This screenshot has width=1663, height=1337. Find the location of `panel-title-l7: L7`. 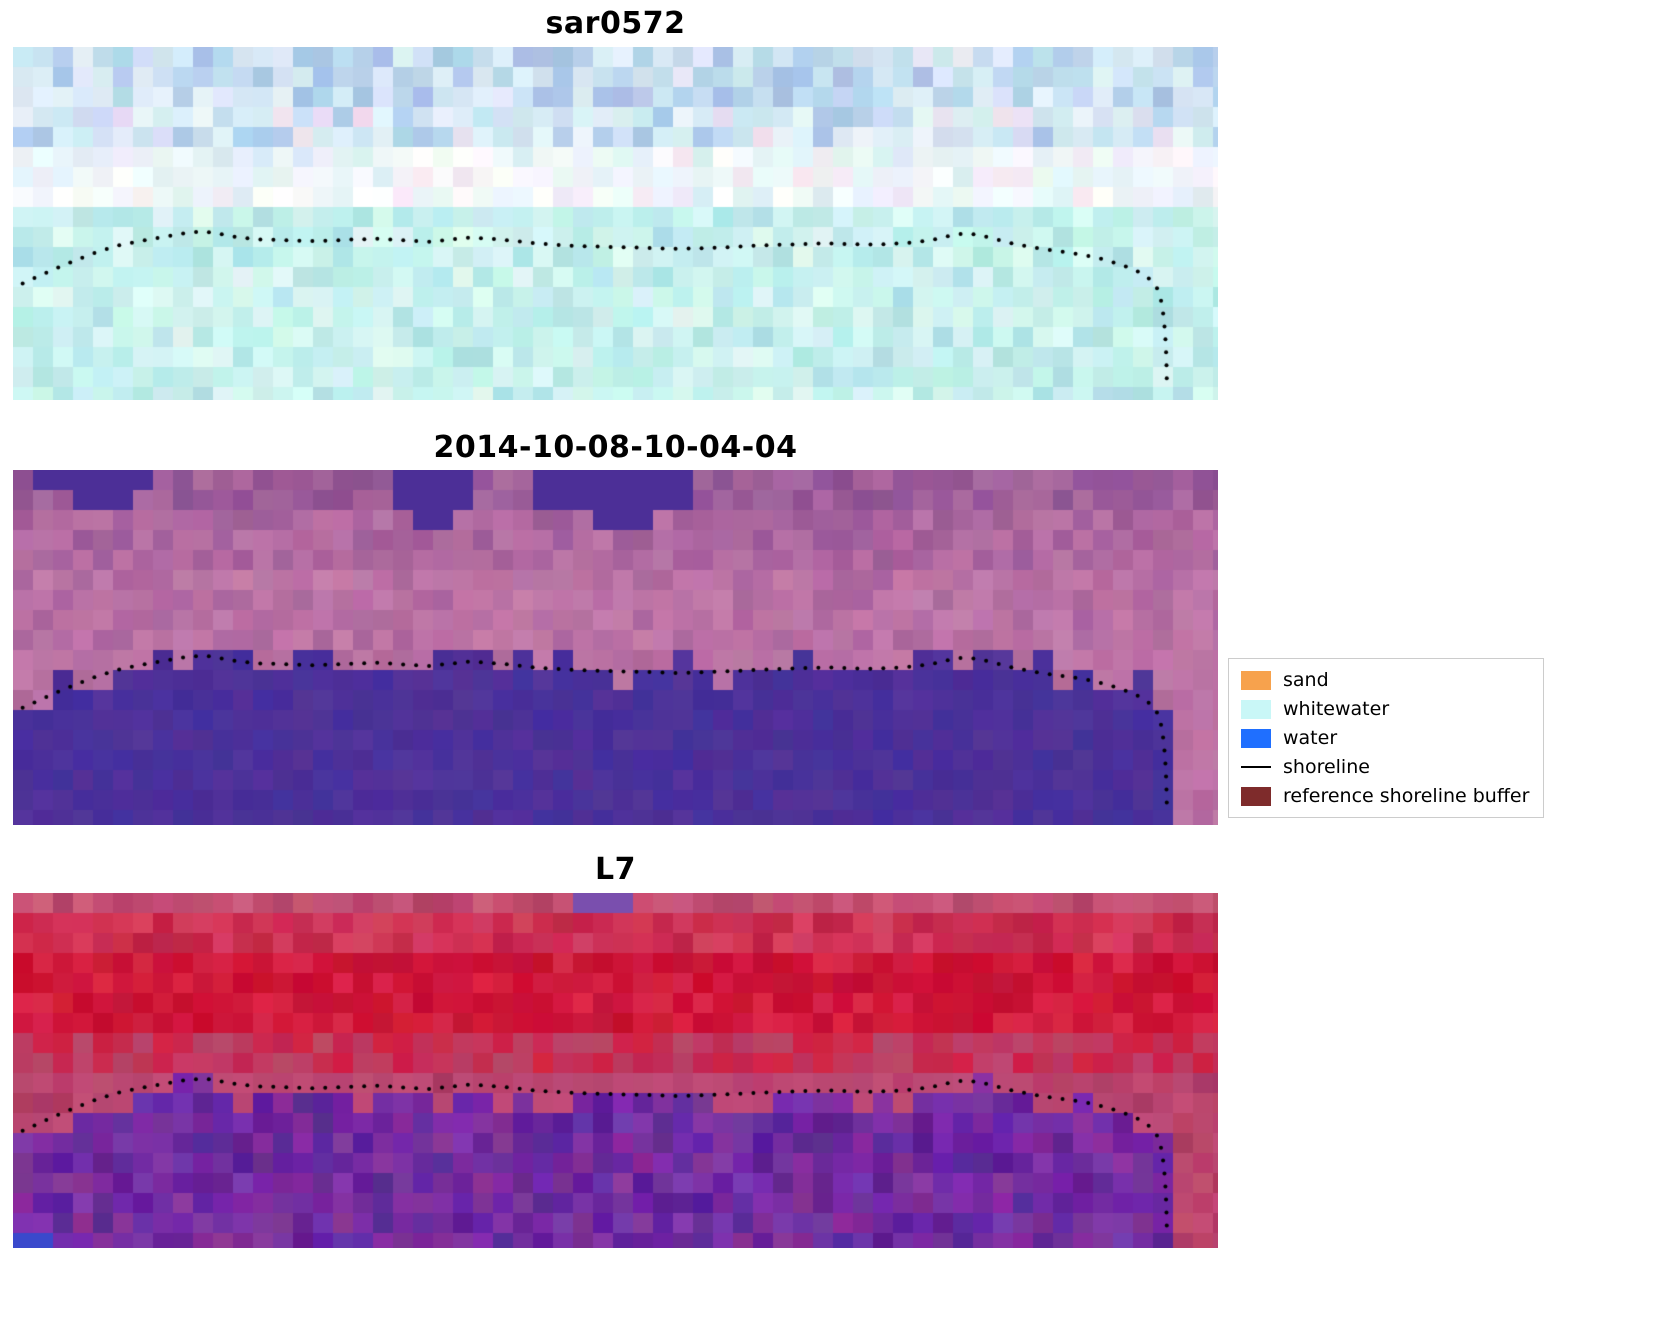

panel-title-l7: L7 is located at coordinates (615, 869).